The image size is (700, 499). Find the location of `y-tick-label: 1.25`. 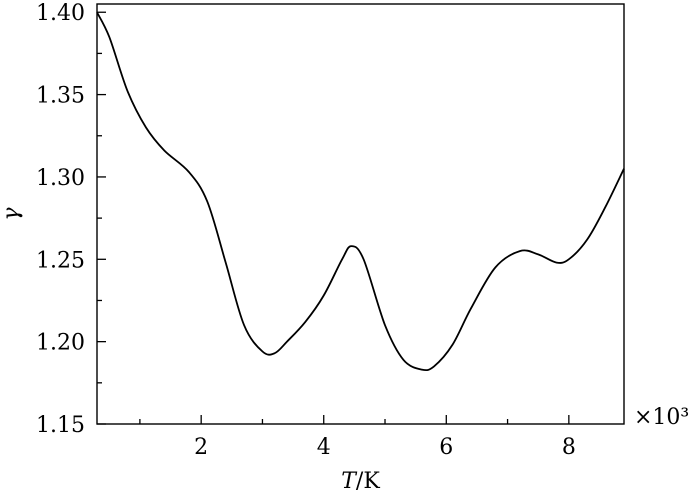

y-tick-label: 1.25 is located at coordinates (60, 260).